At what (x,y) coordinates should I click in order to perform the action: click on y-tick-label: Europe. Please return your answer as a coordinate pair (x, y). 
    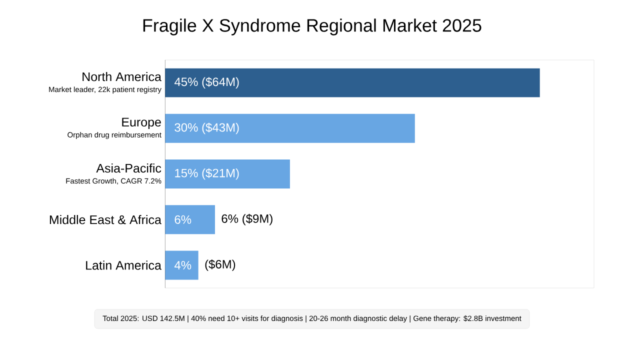
    Looking at the image, I should click on (141, 124).